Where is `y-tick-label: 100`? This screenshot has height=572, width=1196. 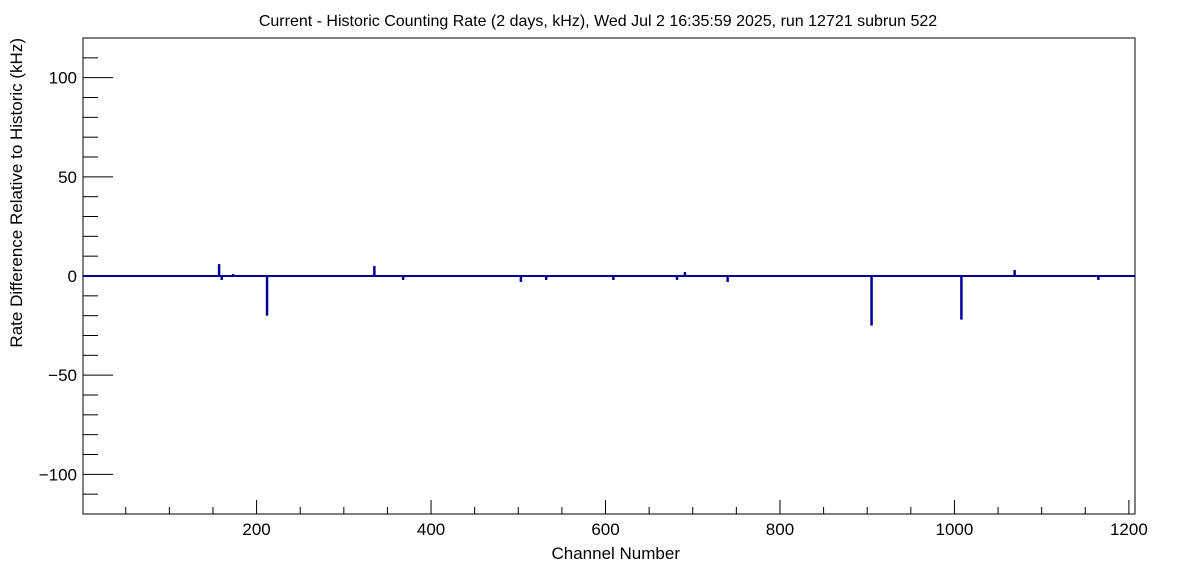
y-tick-label: 100 is located at coordinates (63, 78).